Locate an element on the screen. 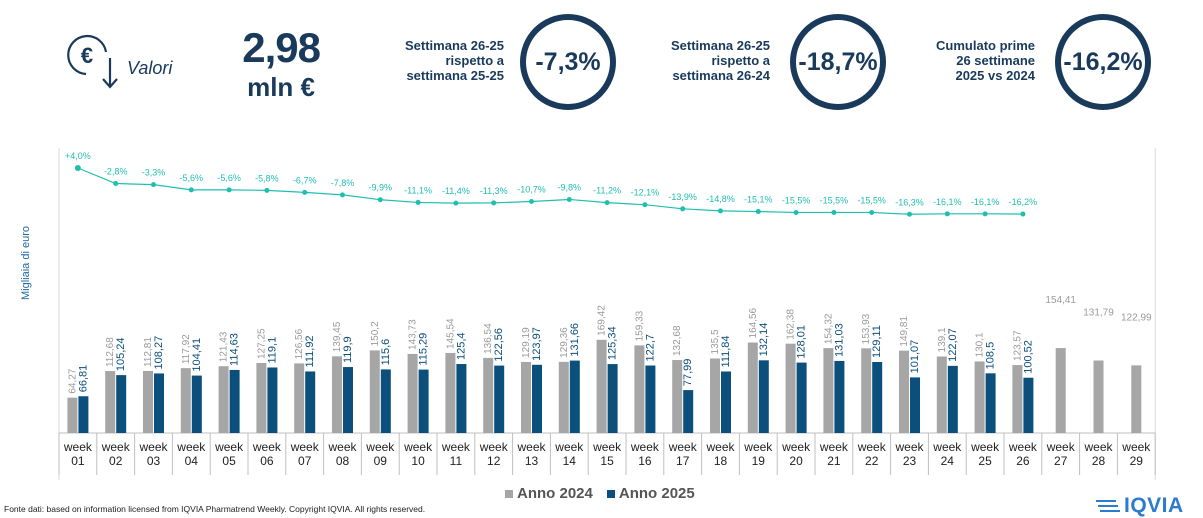 This screenshot has height=518, width=1203. bar-label-2025: 122,7 is located at coordinates (650, 348).